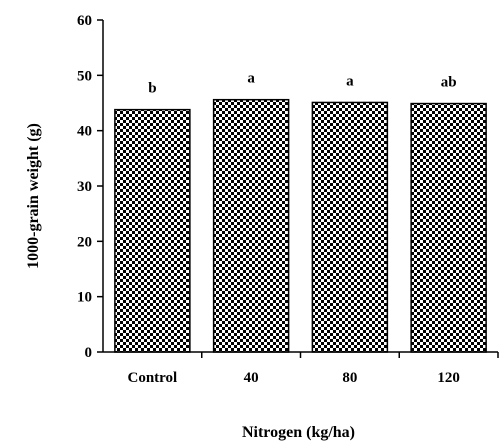  I want to click on significance-label: b, so click(152, 89).